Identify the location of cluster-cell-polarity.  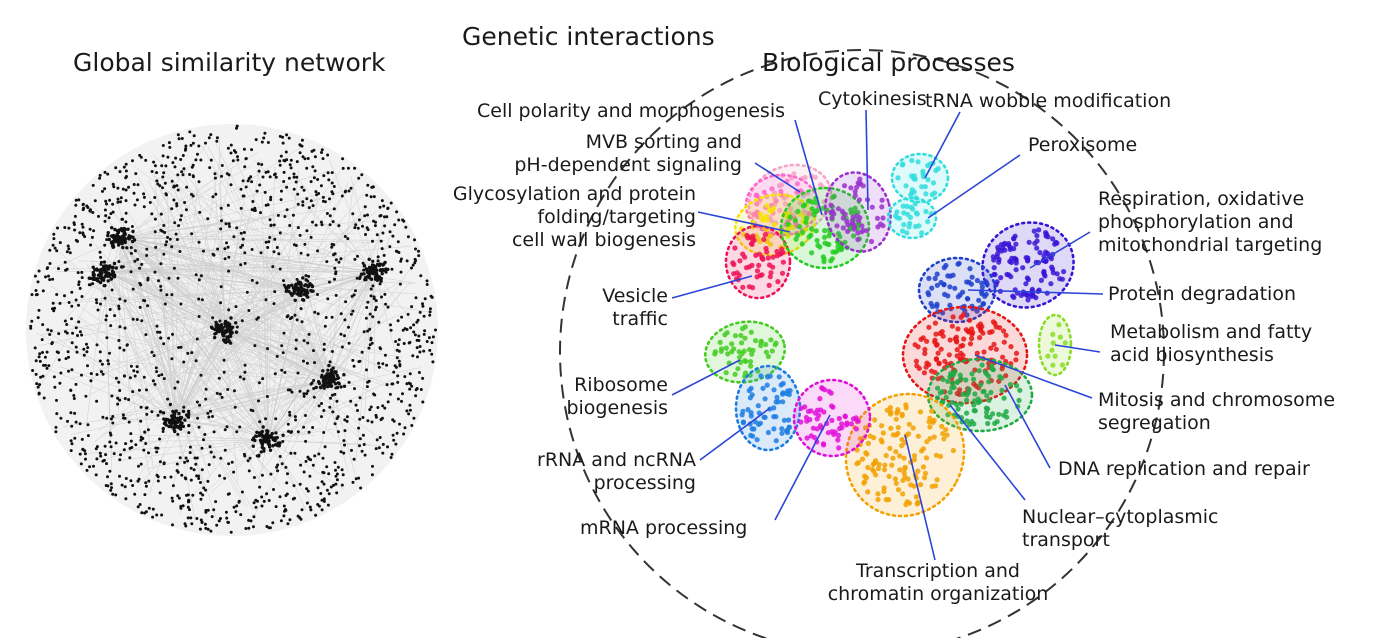
(790, 200).